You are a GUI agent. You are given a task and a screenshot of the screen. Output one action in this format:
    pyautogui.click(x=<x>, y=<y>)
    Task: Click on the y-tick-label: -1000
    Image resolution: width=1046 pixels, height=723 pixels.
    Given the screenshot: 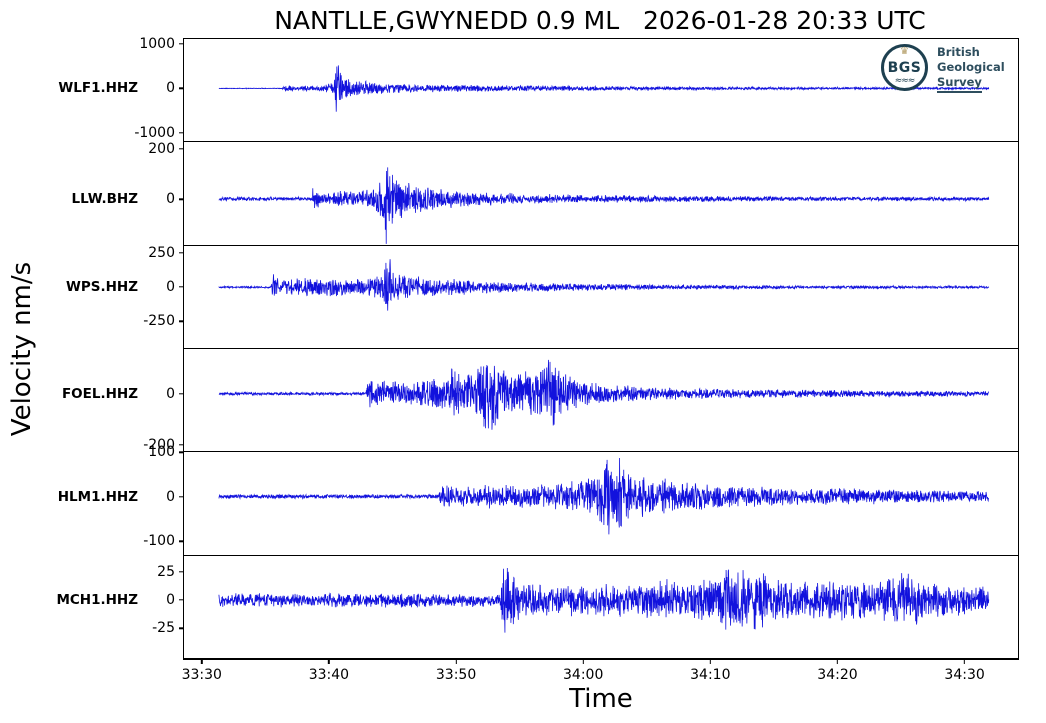 What is the action you would take?
    pyautogui.click(x=154, y=132)
    